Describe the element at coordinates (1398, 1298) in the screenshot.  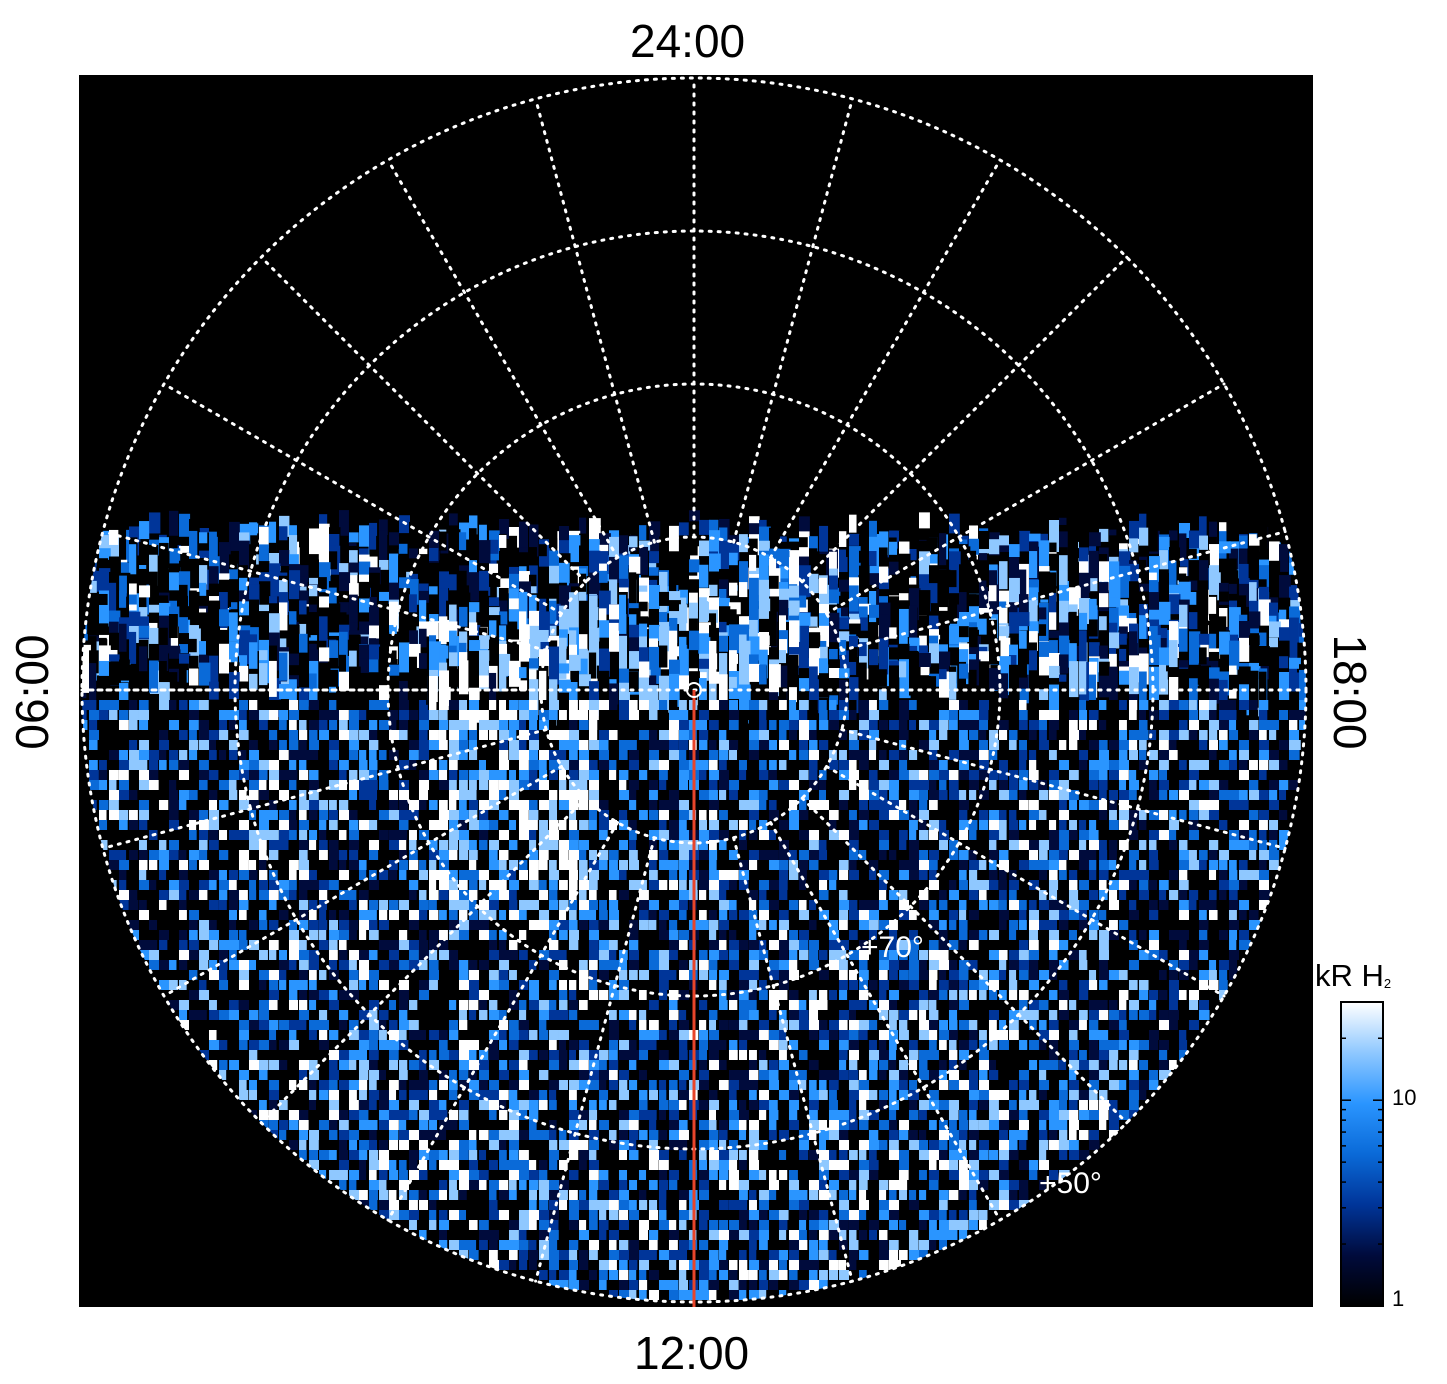
I see `colorbar-tick-1: 1` at that location.